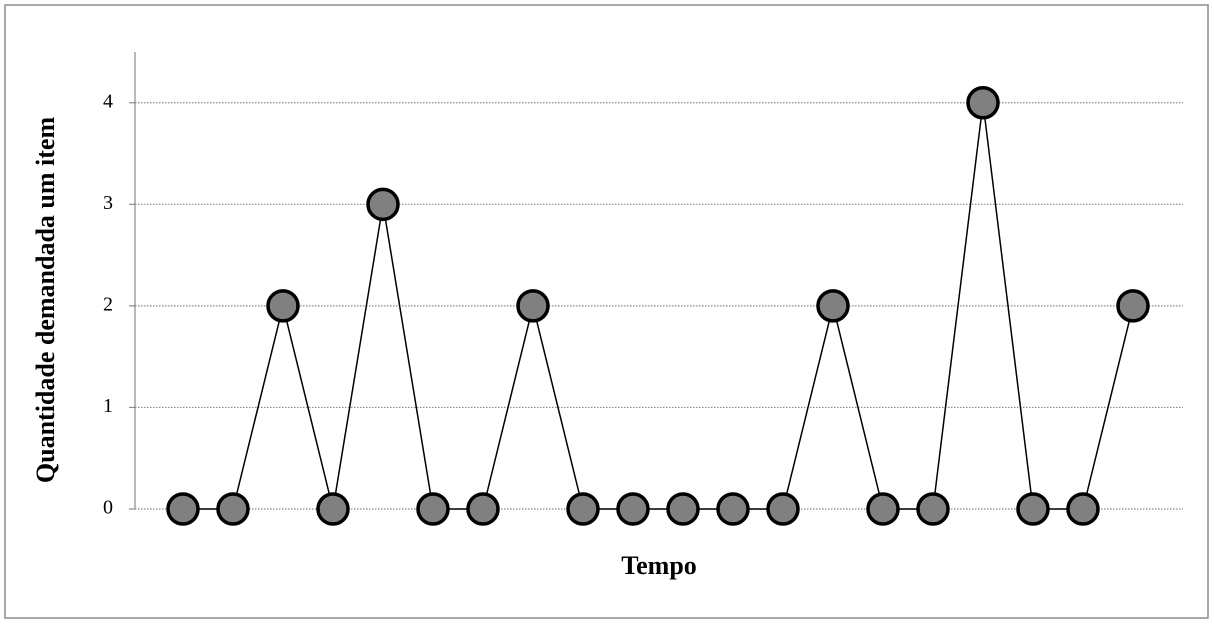  I want to click on y-tick-label: 1, so click(108, 406).